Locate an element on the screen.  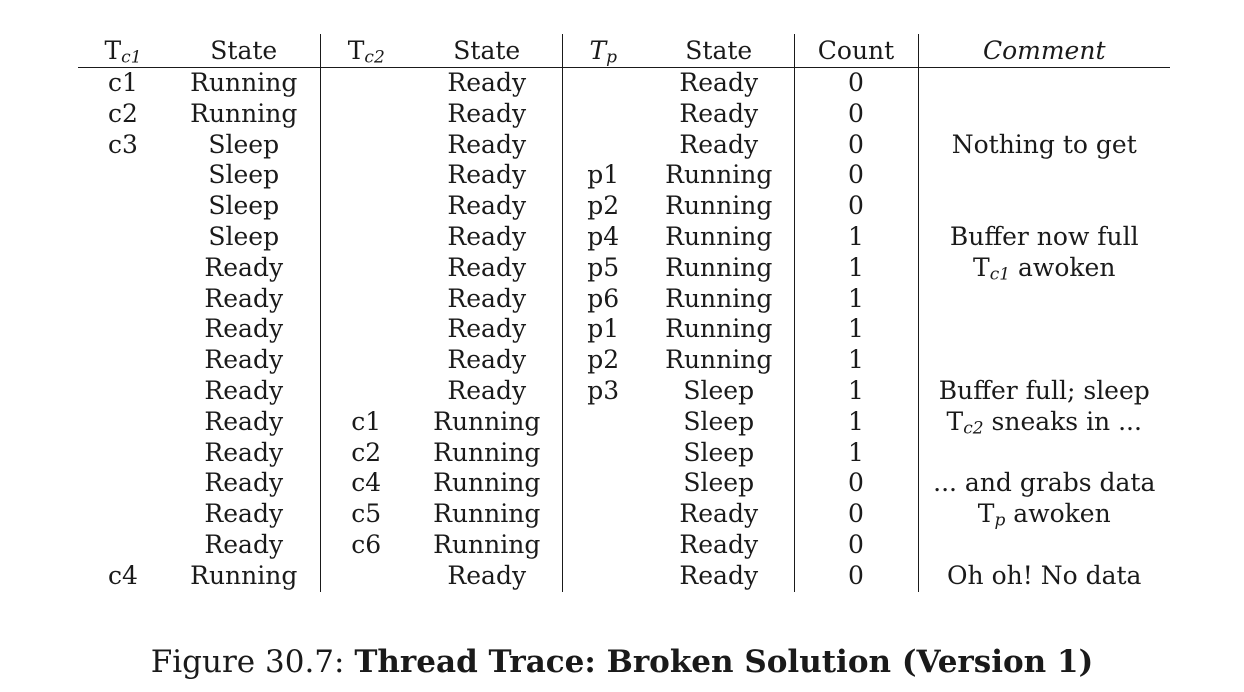
table-row: c4 Running Ready Ready 0 Oh oh! No data is located at coordinates (624, 576).